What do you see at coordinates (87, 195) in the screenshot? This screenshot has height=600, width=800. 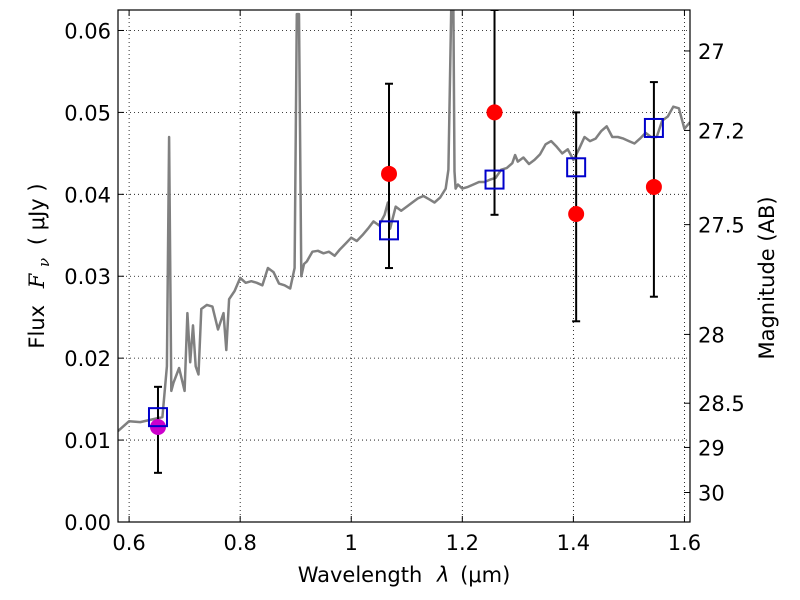 I see `y-tick-label: 0.04` at bounding box center [87, 195].